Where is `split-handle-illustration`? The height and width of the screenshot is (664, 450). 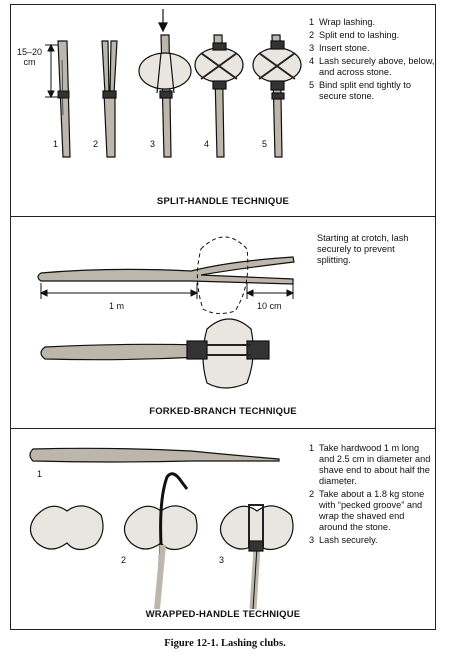 split-handle-illustration is located at coordinates (173, 83).